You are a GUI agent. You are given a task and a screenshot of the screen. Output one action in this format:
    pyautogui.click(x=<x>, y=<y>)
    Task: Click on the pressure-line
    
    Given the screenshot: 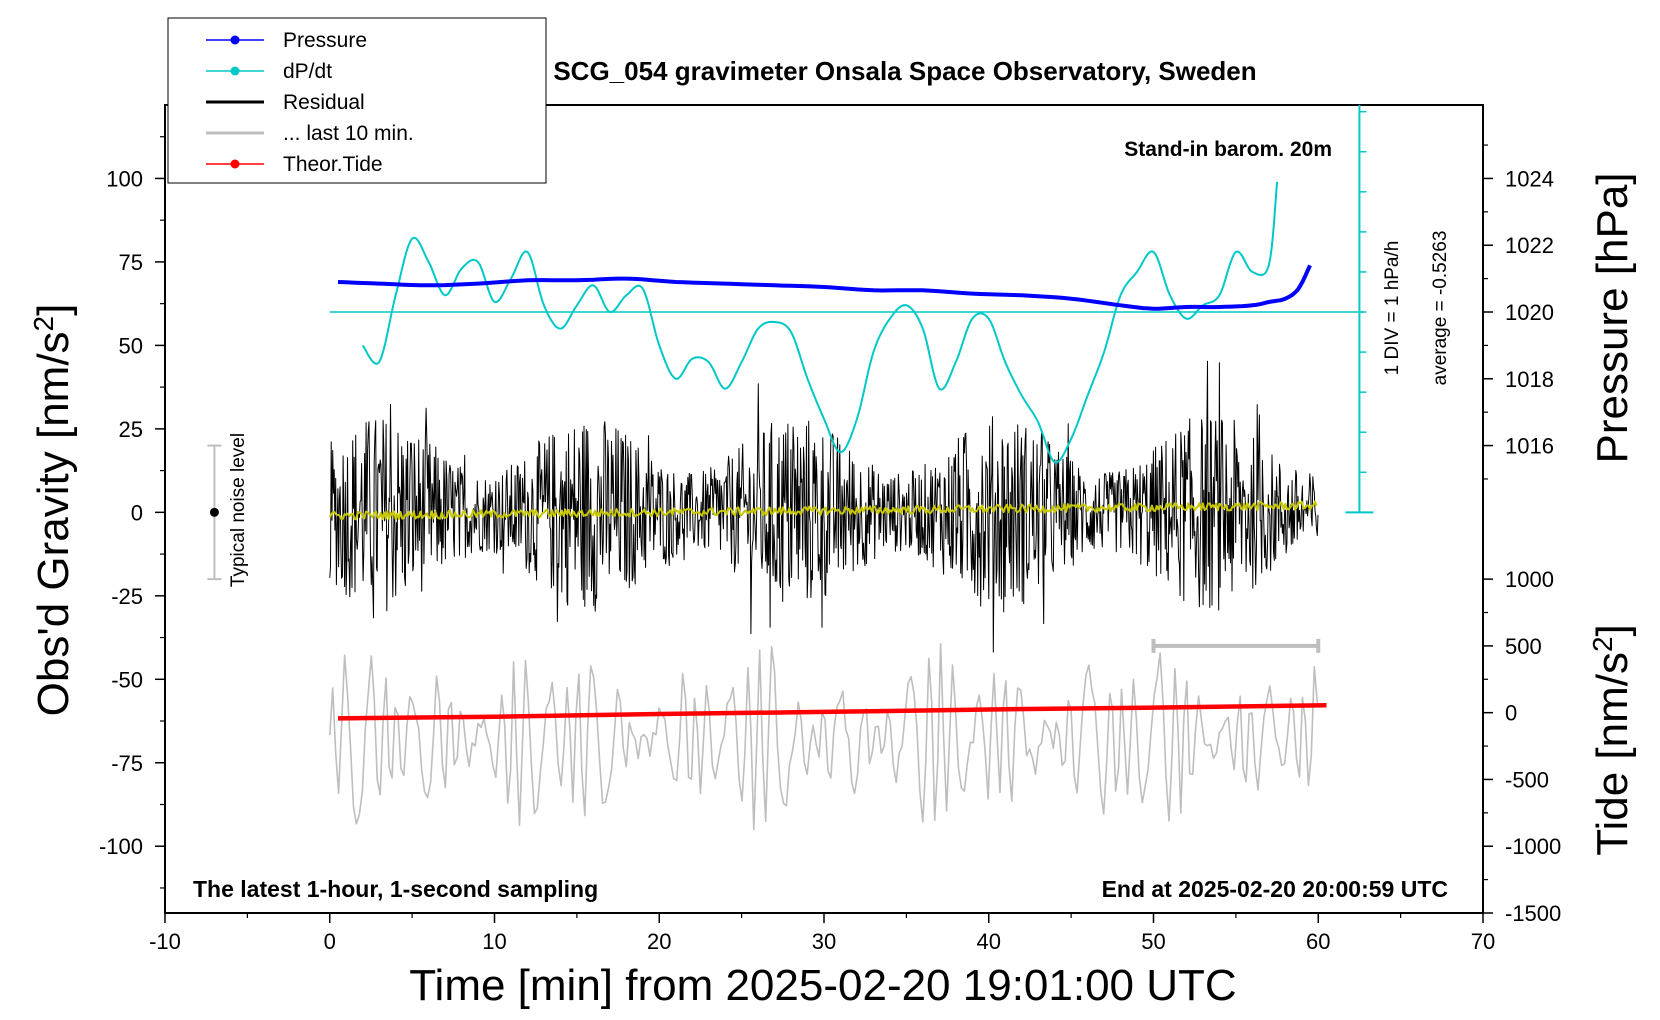 What is the action you would take?
    pyautogui.click(x=824, y=287)
    